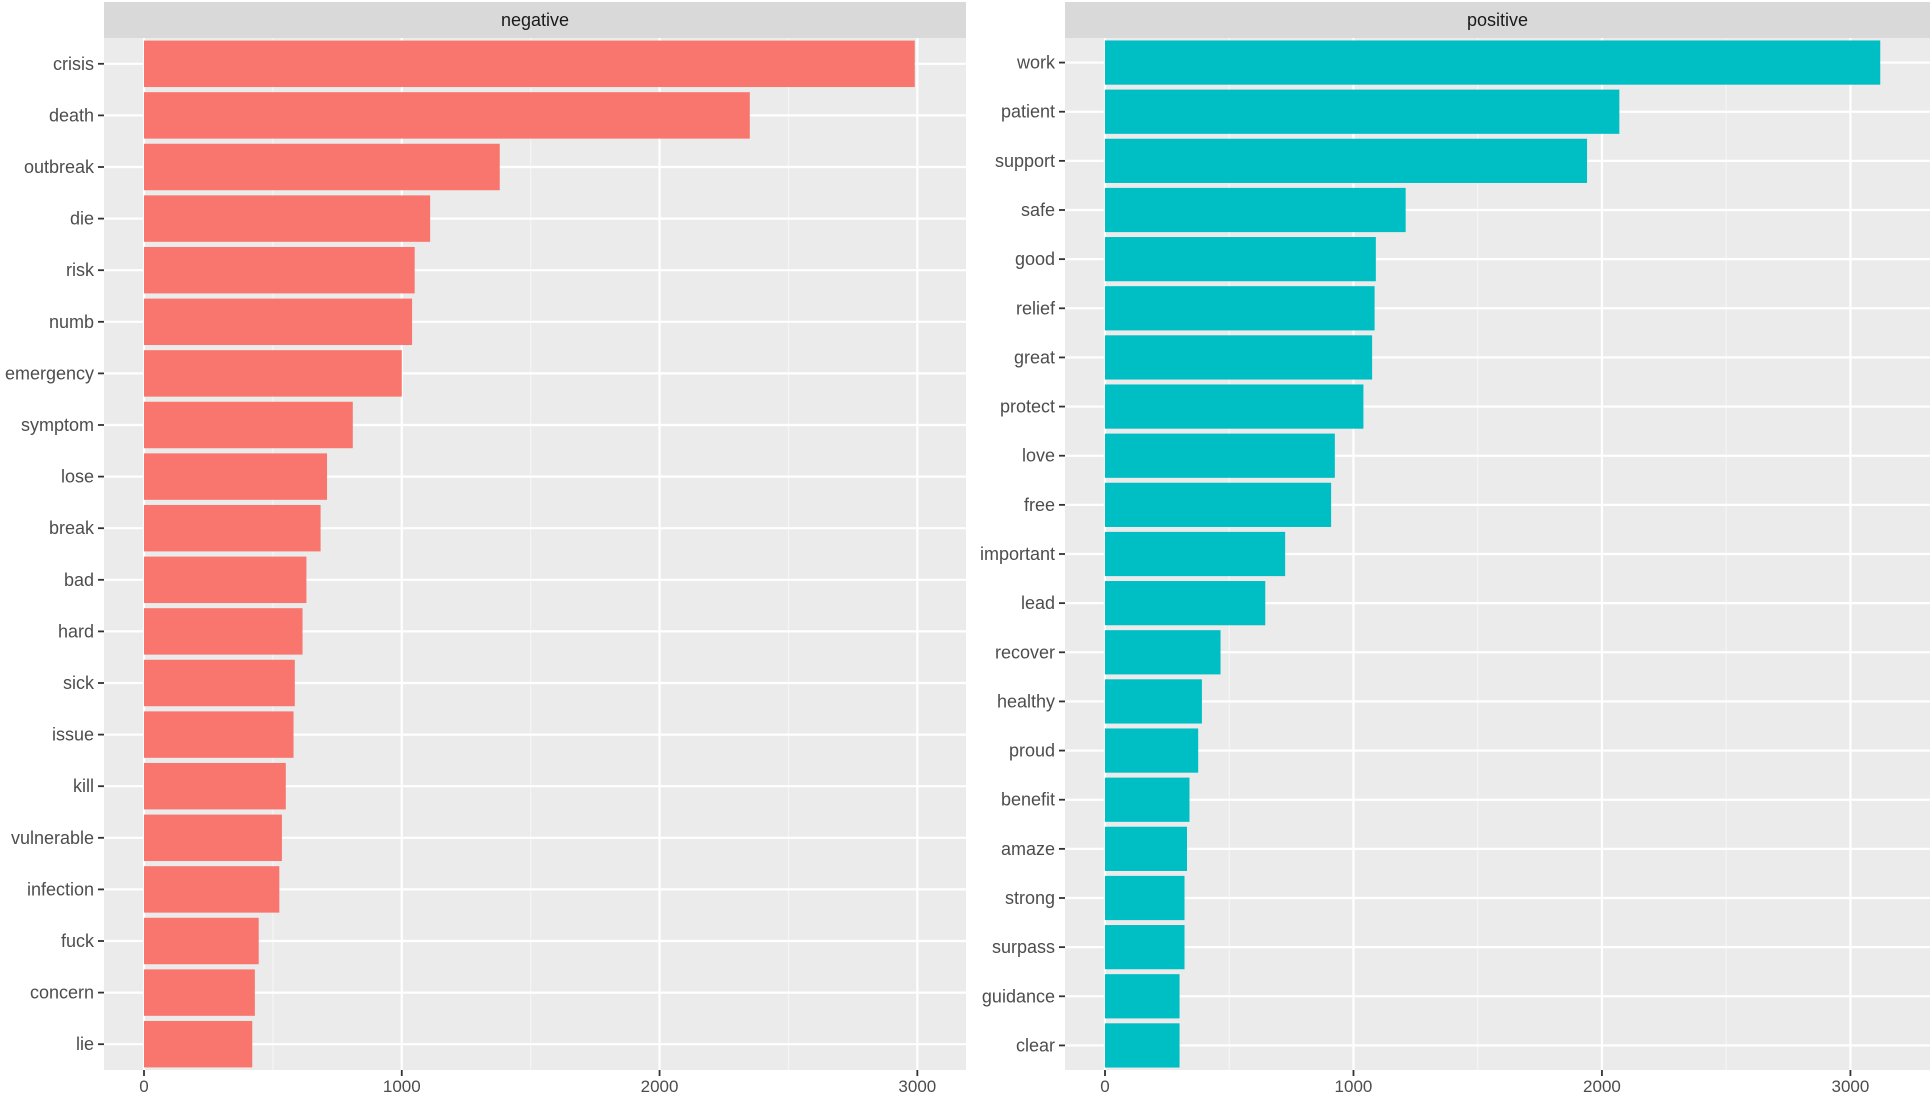  What do you see at coordinates (72, 528) in the screenshot?
I see `category-label: break` at bounding box center [72, 528].